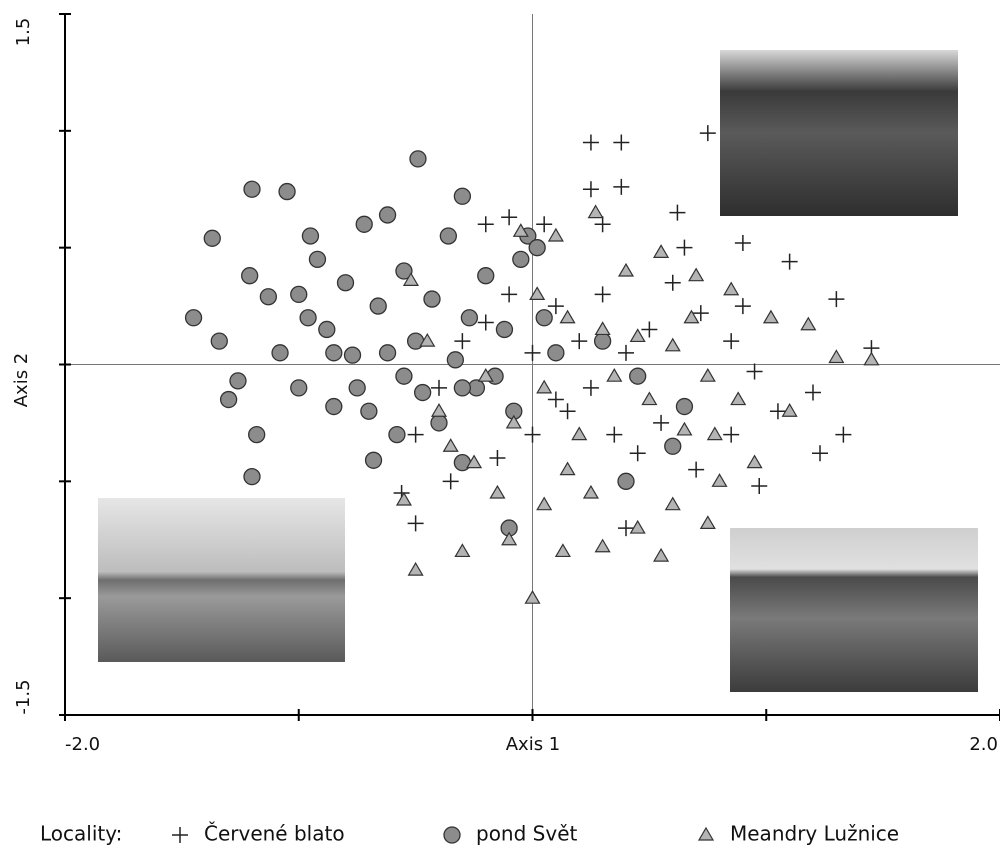 The image size is (1000, 849). Describe the element at coordinates (274, 834) in the screenshot. I see `legend-label: Červené blato` at that location.